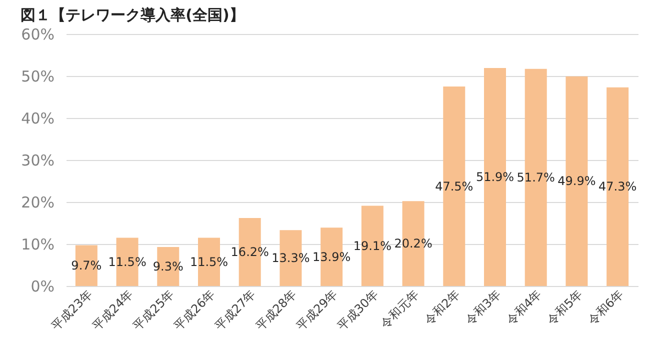  I want to click on x-tick-label: 令和5年, so click(565, 307).